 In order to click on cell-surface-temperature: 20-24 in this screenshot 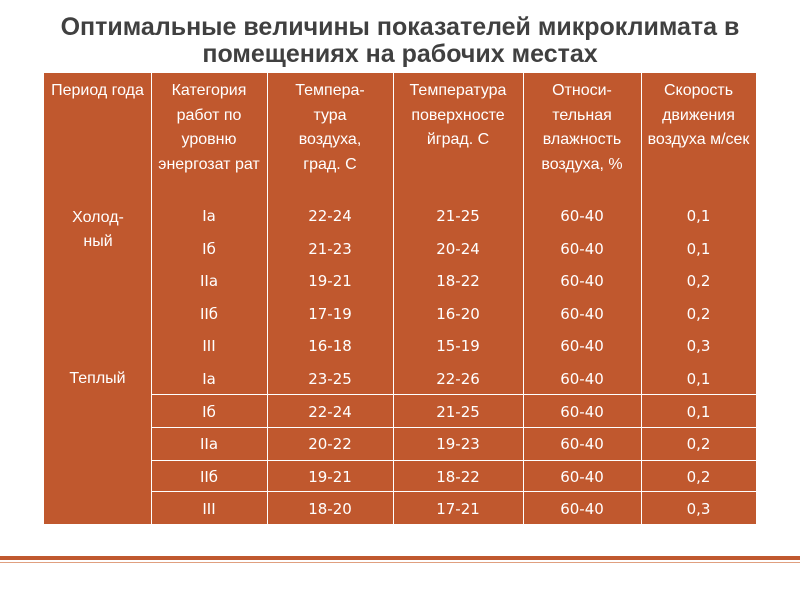, I will do `click(458, 248)`.